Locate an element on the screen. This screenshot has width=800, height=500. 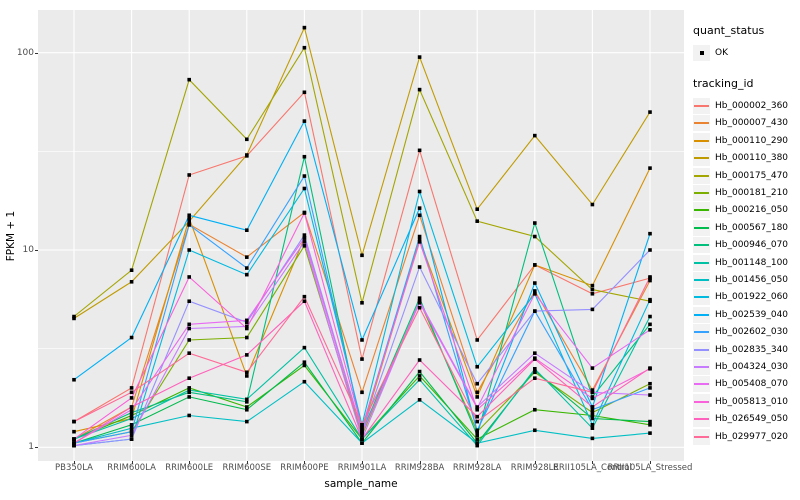
legend-item-label: Hb_001922_060 is located at coordinates (752, 297).